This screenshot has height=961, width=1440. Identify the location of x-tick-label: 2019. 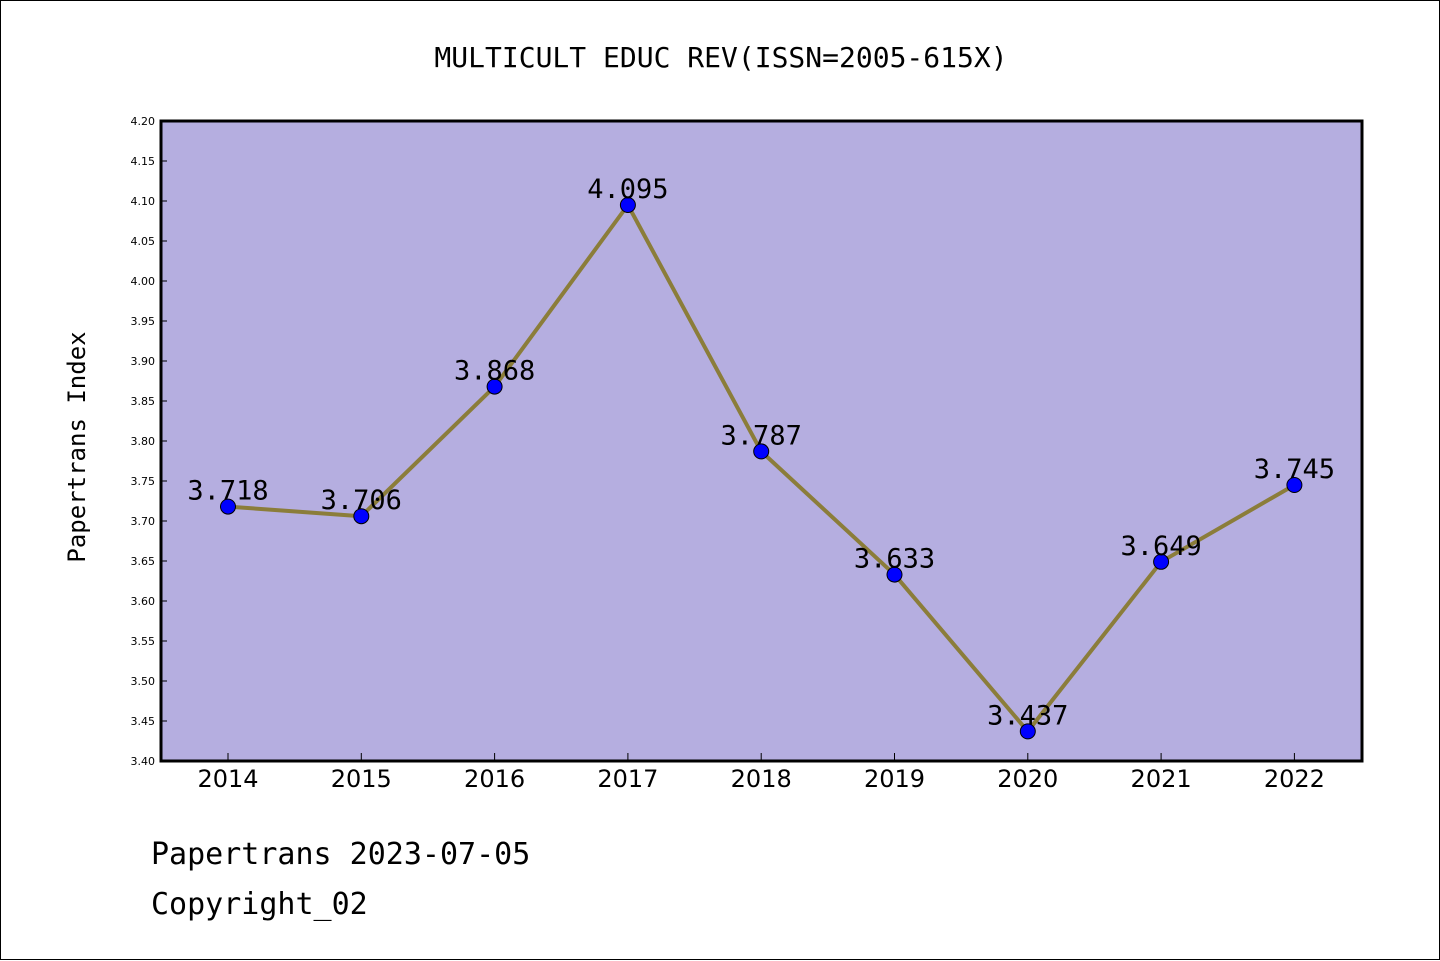
(894, 779).